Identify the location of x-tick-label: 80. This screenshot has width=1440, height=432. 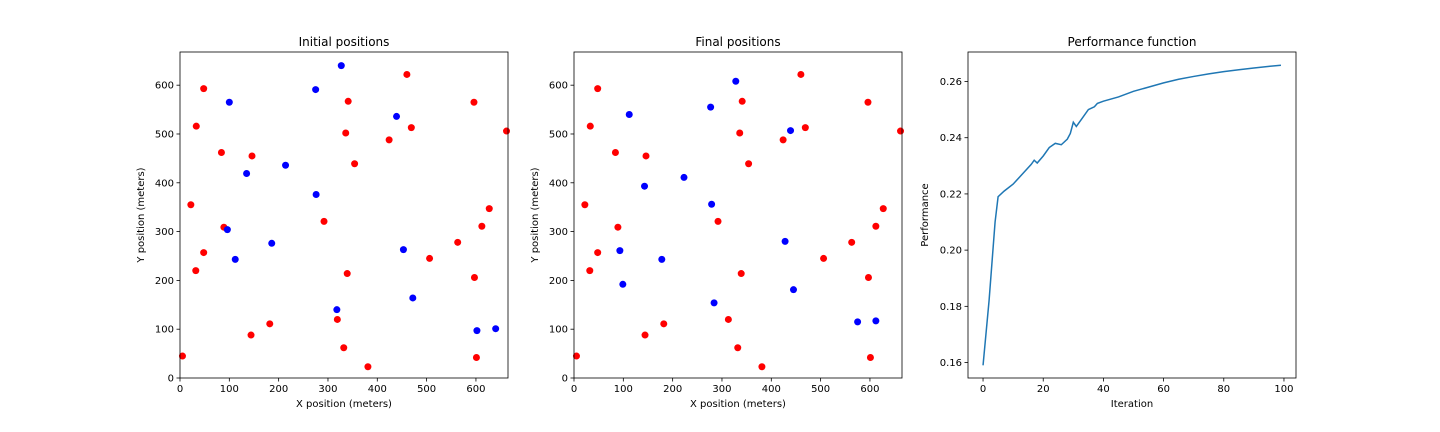
(1223, 389).